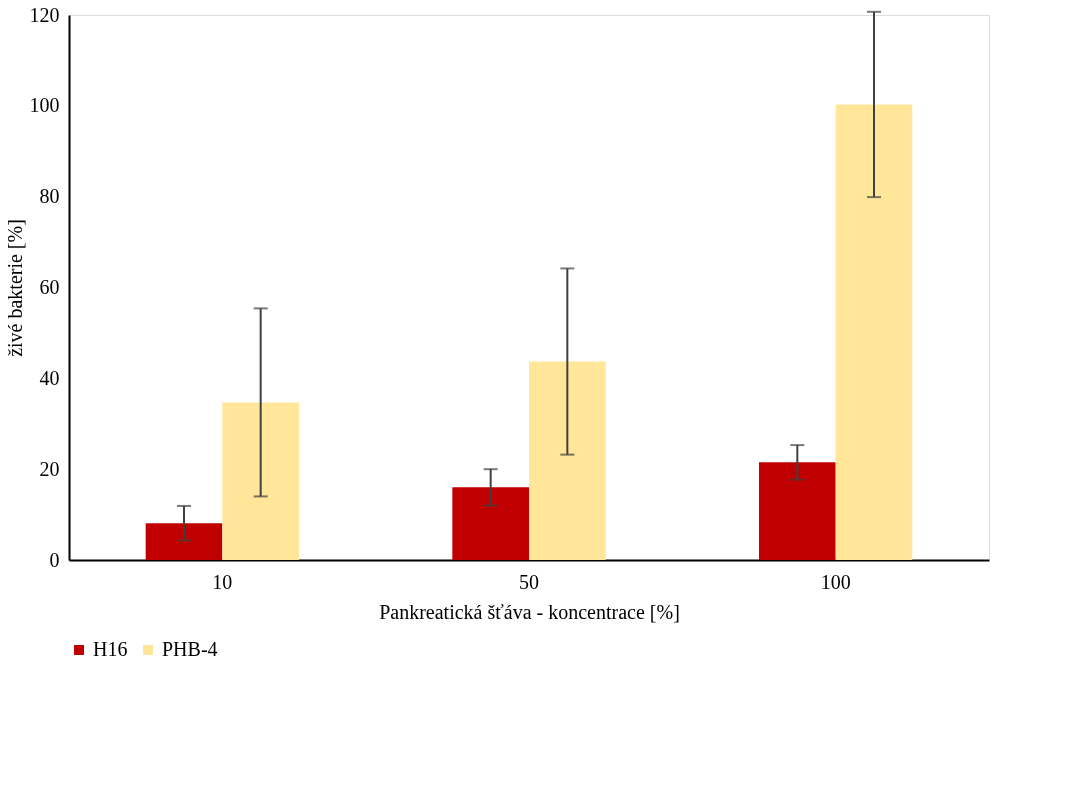  I want to click on x-tick-label: 100, so click(835, 581).